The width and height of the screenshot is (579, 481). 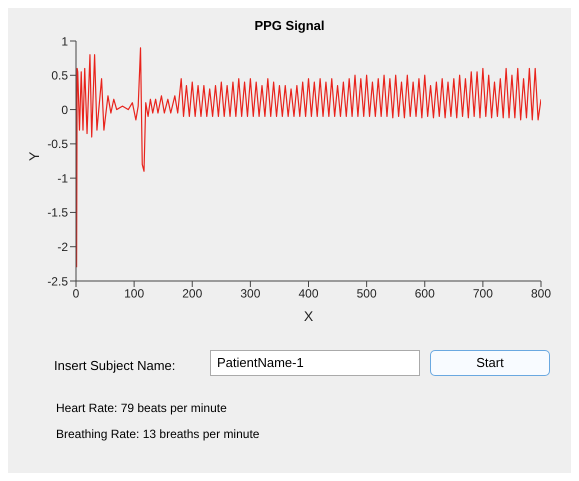 I want to click on x-tick-label: 600, so click(x=425, y=293).